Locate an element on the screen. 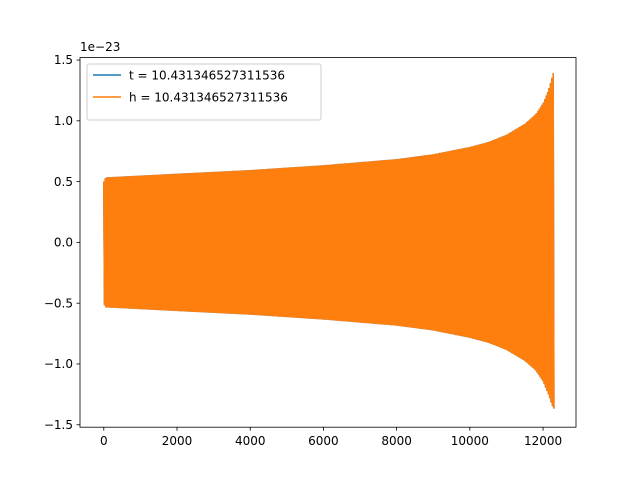 Image resolution: width=640 pixels, height=480 pixels. x-tick-label: 8000 is located at coordinates (396, 441).